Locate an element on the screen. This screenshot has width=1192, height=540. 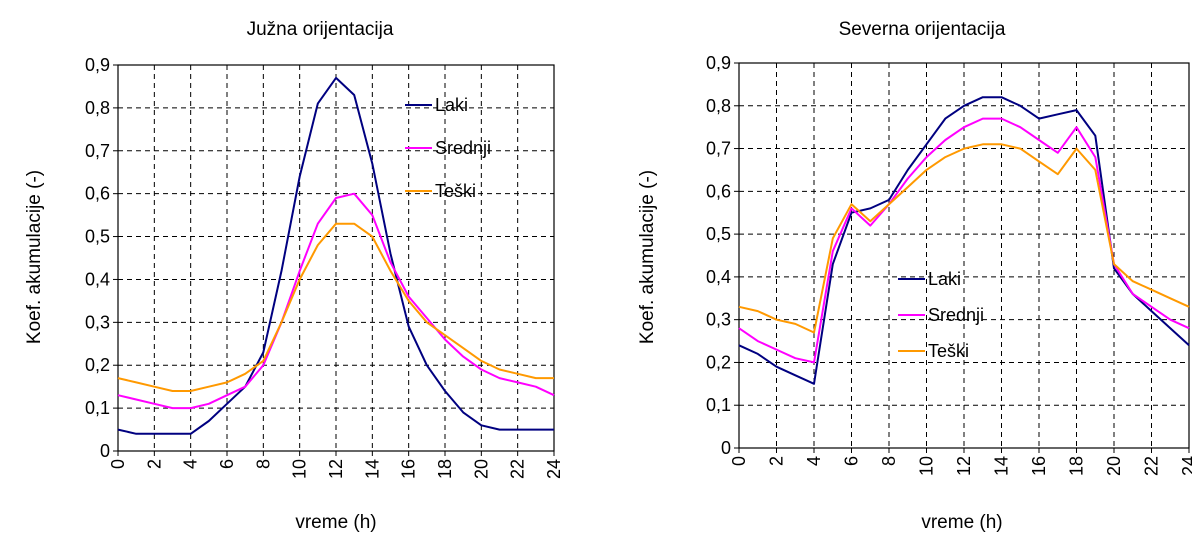
series-line-srednji is located at coordinates (336, 301).